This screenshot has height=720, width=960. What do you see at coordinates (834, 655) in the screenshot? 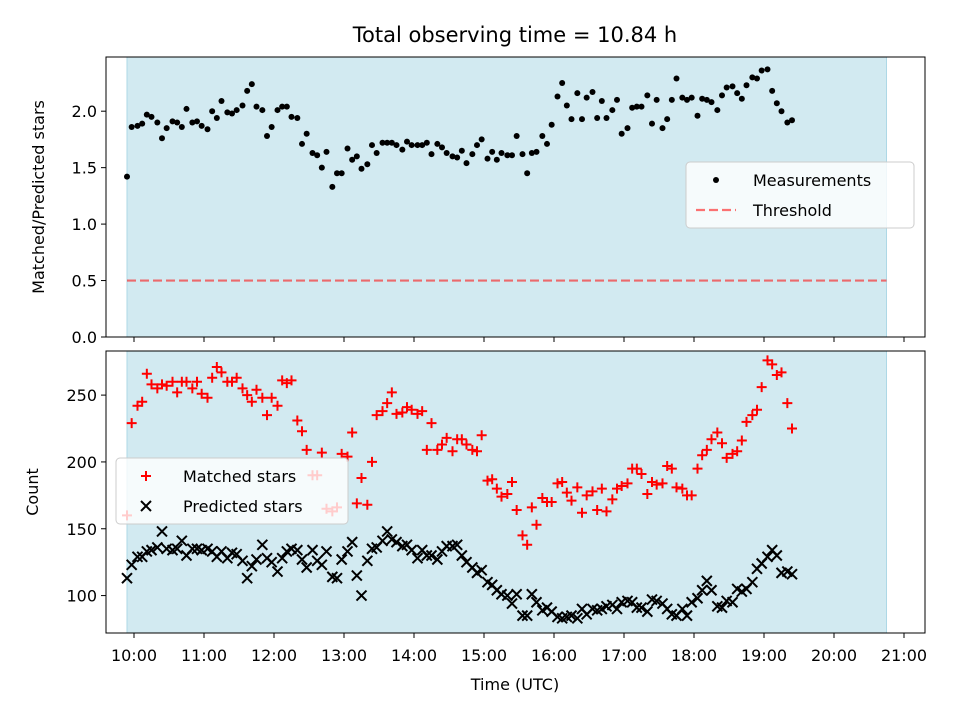
I see `x-tick-label: 20:00` at bounding box center [834, 655].